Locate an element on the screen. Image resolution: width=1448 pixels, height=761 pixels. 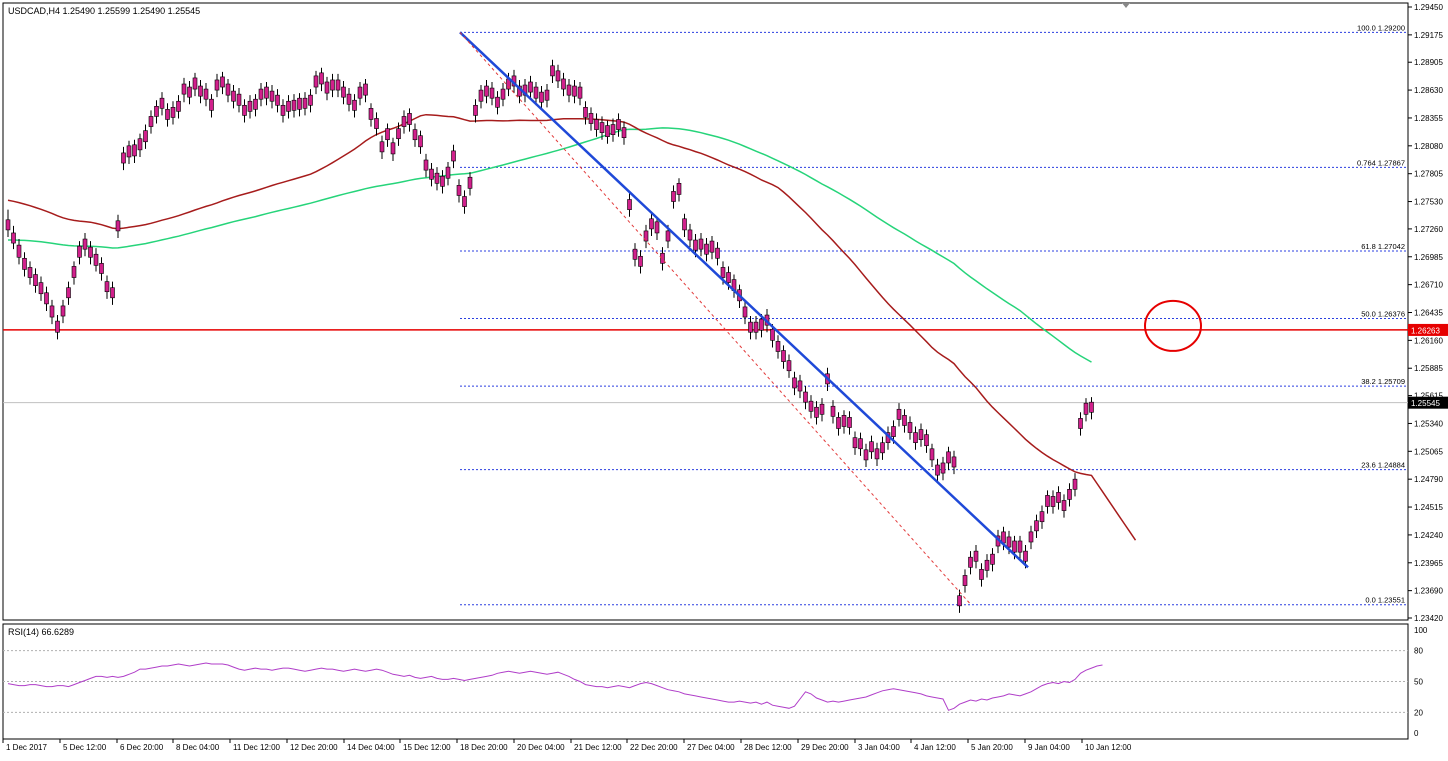
time-tick-label: 10 Jan 12:00 is located at coordinates (1108, 747).